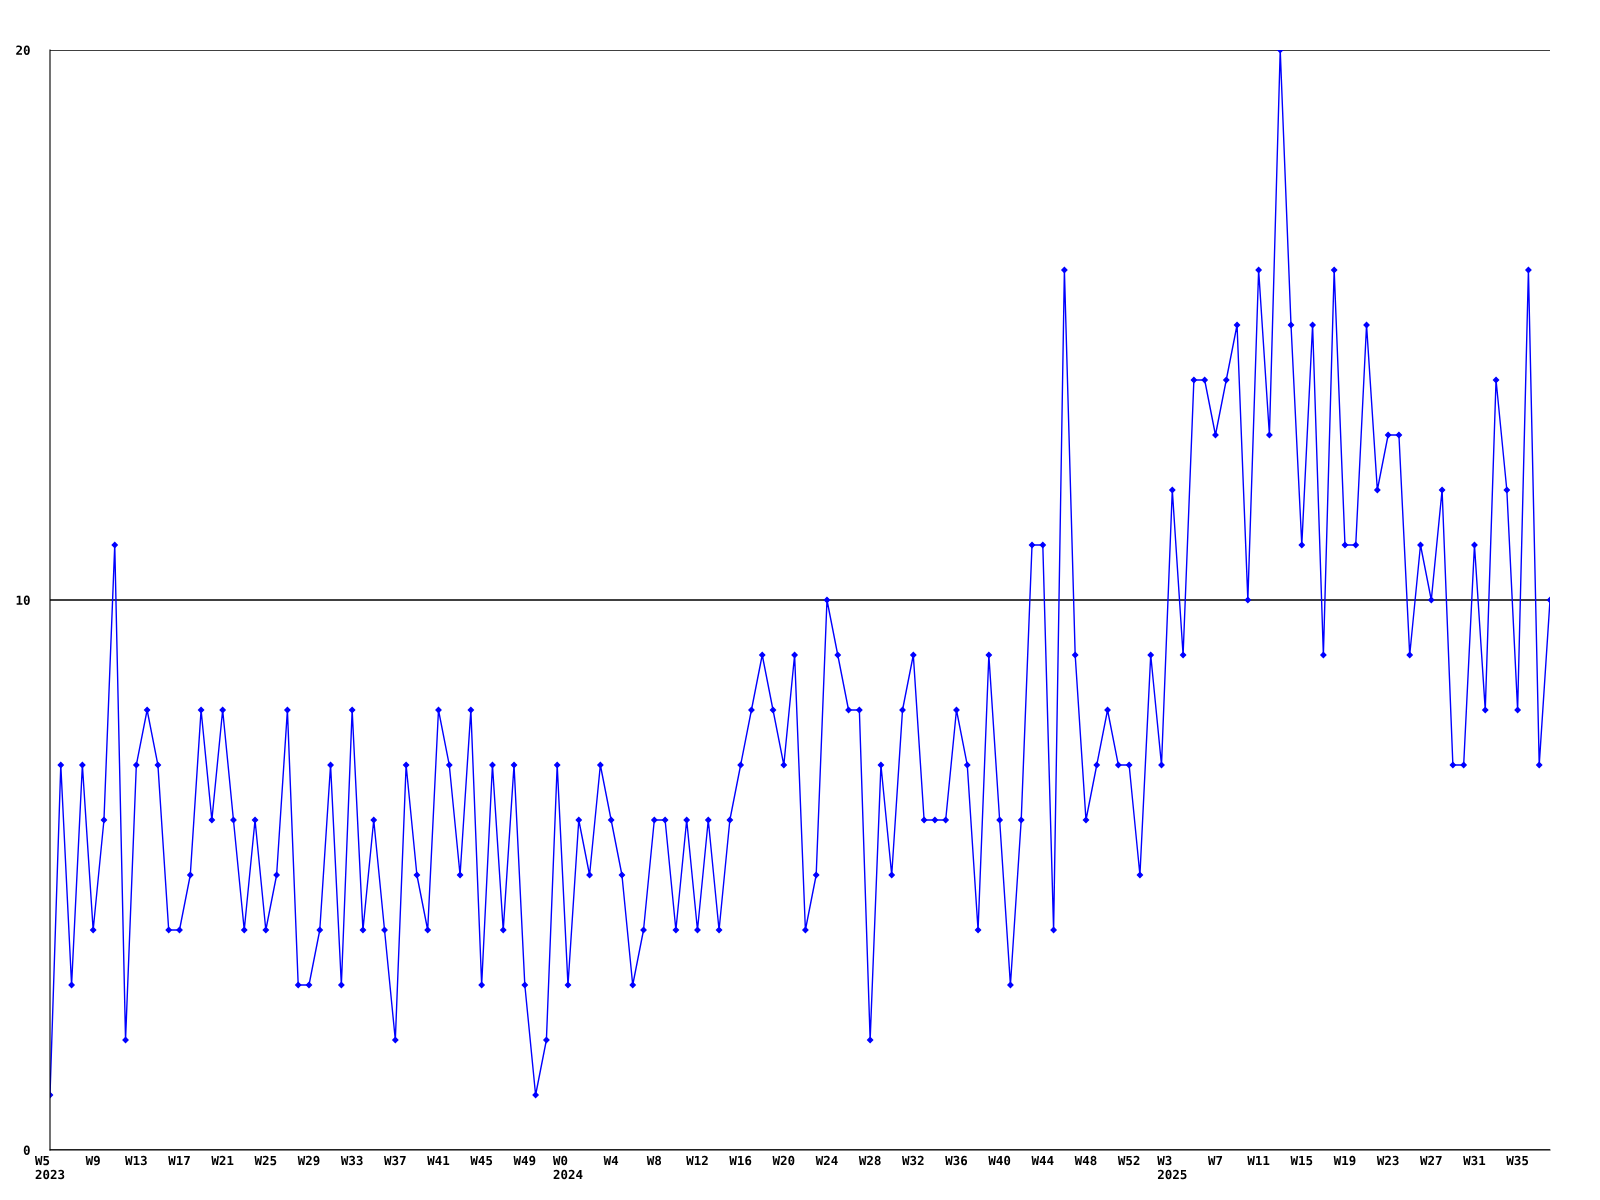 The width and height of the screenshot is (1600, 1200). Describe the element at coordinates (26, 1150) in the screenshot. I see `y-tick-label: 0` at that location.